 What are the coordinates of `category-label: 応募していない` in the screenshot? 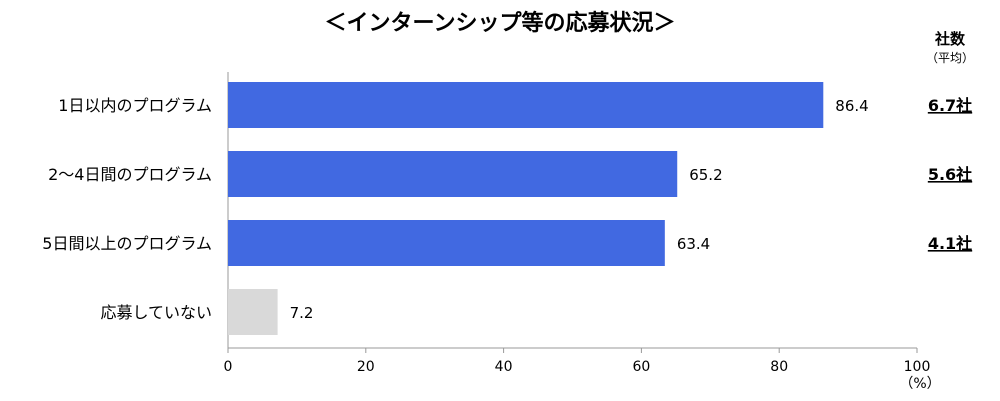 It's located at (156, 312).